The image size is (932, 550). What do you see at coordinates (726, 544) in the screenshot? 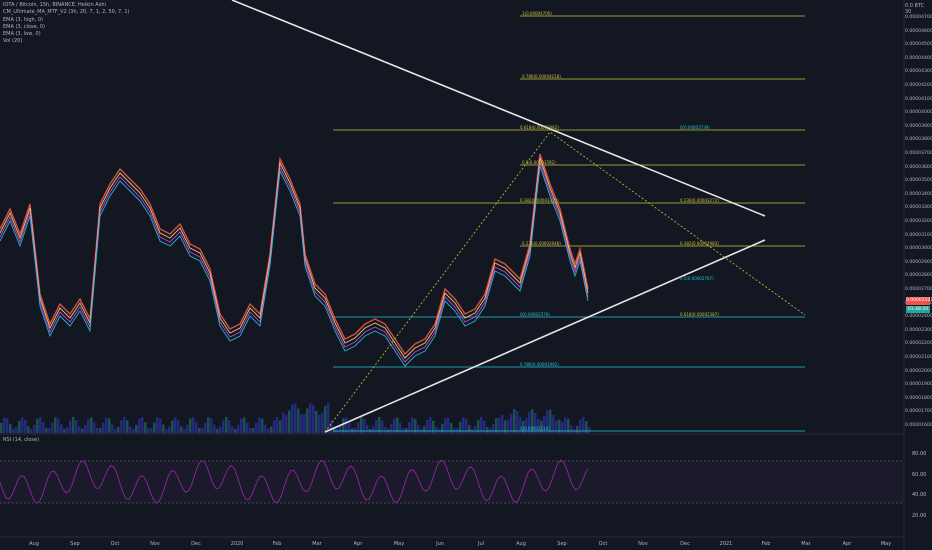
I see `time-axis-tick: 2021` at bounding box center [726, 544].